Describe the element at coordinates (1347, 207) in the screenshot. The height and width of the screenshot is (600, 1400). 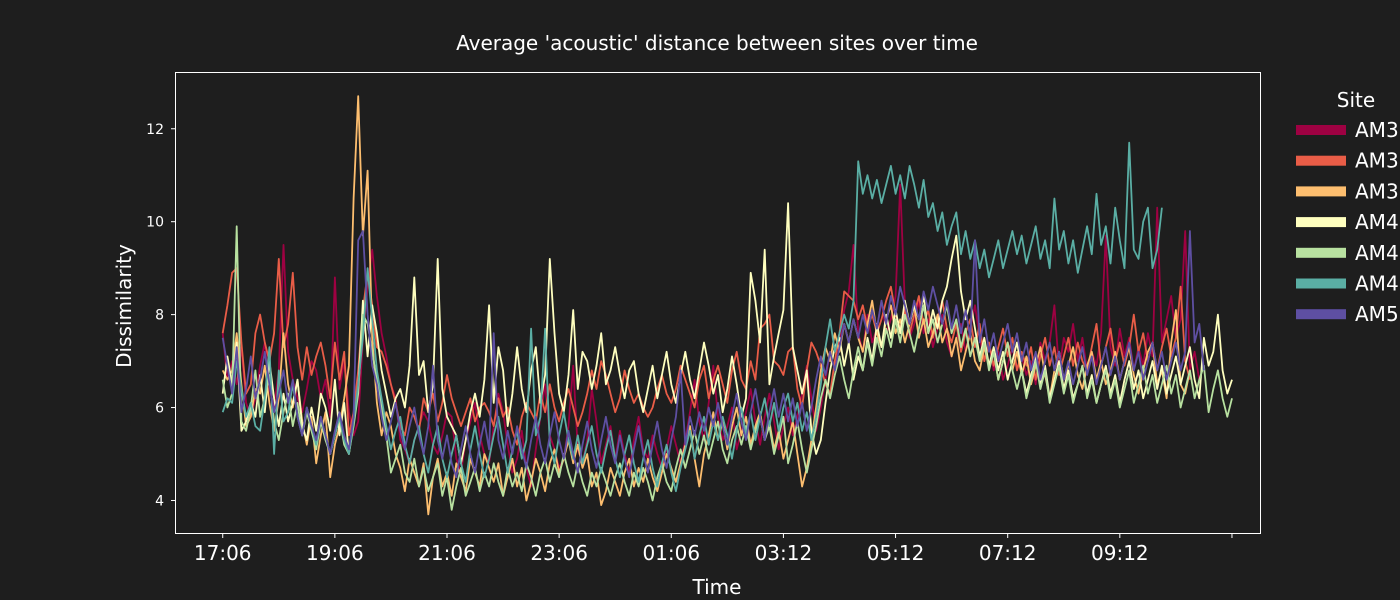
I see `legend: Site AM3 AM3 AM3 AM4 AM4 AM4 AM5` at that location.